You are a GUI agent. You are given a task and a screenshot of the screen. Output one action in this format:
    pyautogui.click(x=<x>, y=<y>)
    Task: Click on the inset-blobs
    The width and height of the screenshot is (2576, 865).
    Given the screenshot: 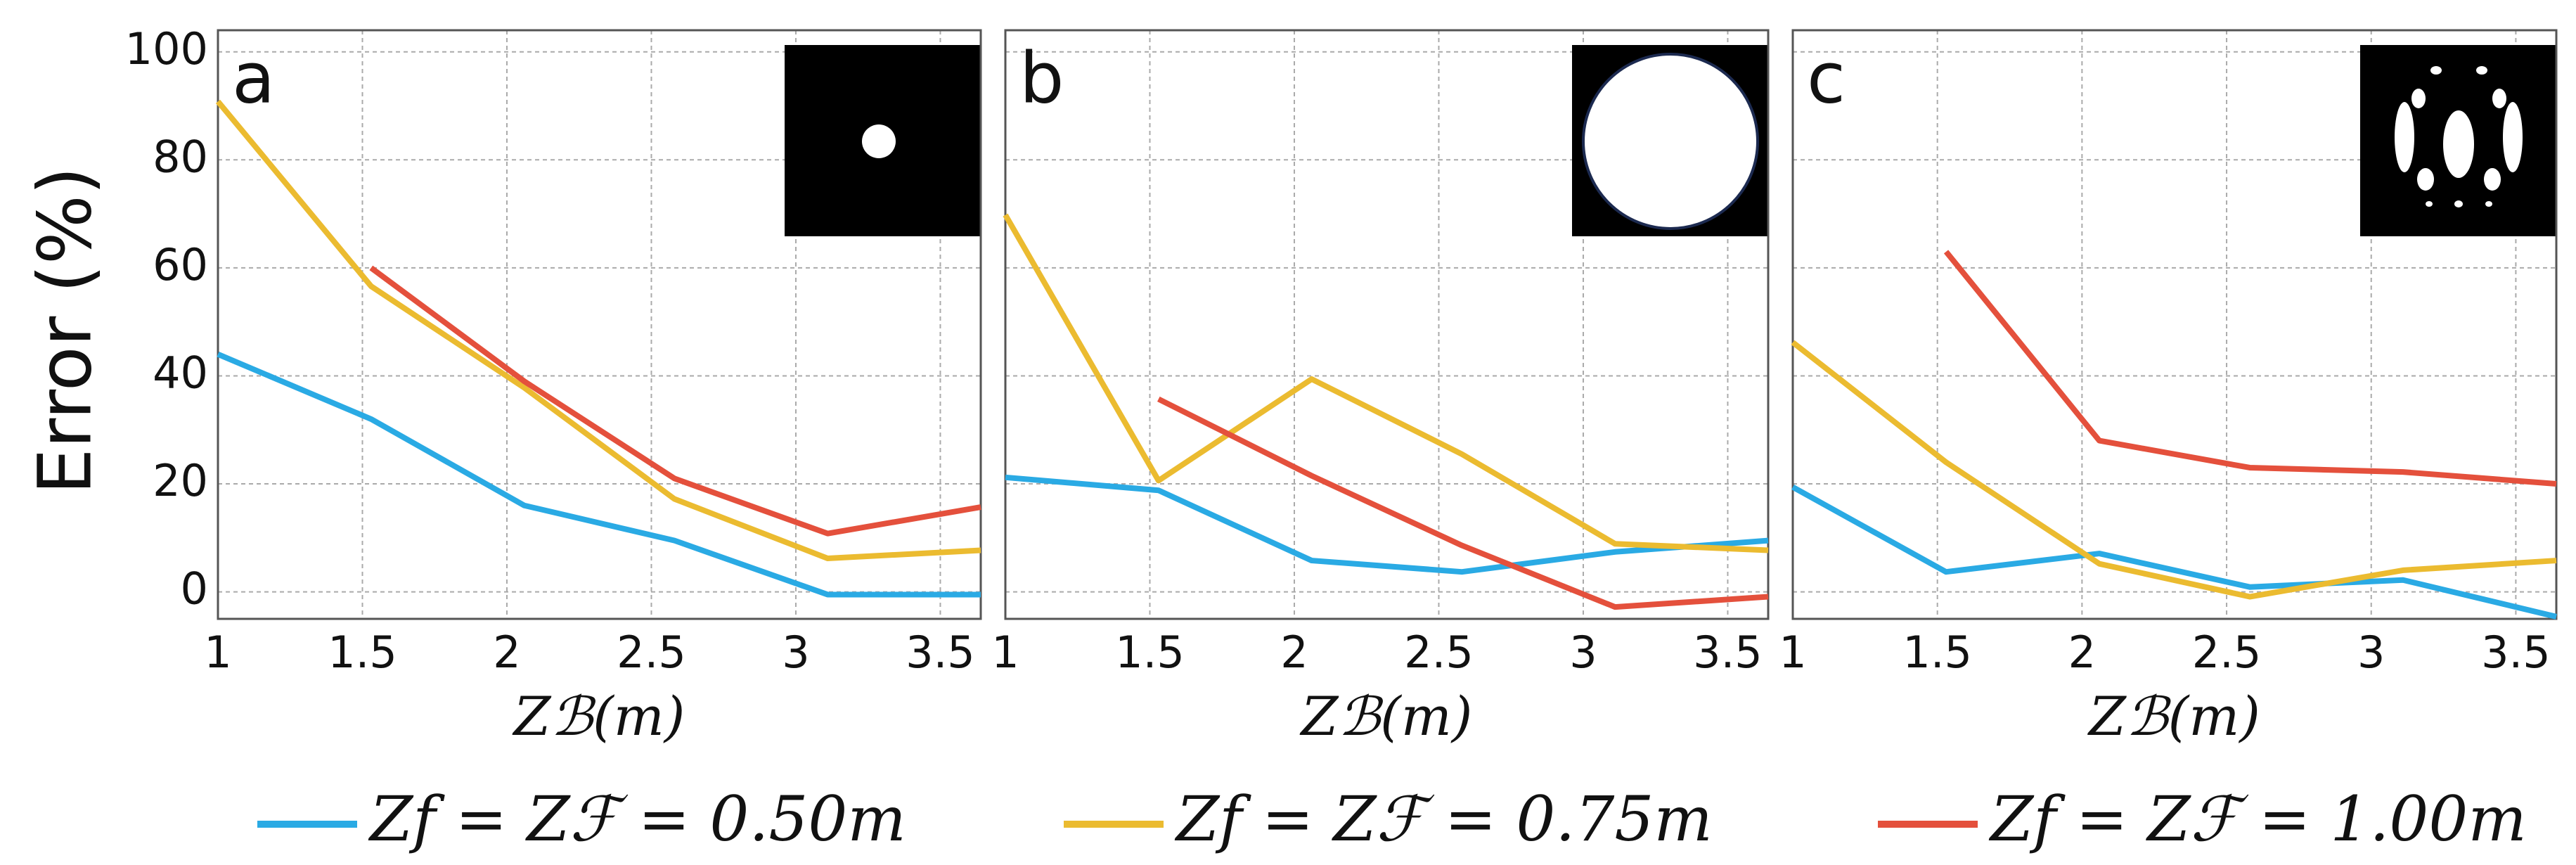 What is the action you would take?
    pyautogui.click(x=2459, y=136)
    